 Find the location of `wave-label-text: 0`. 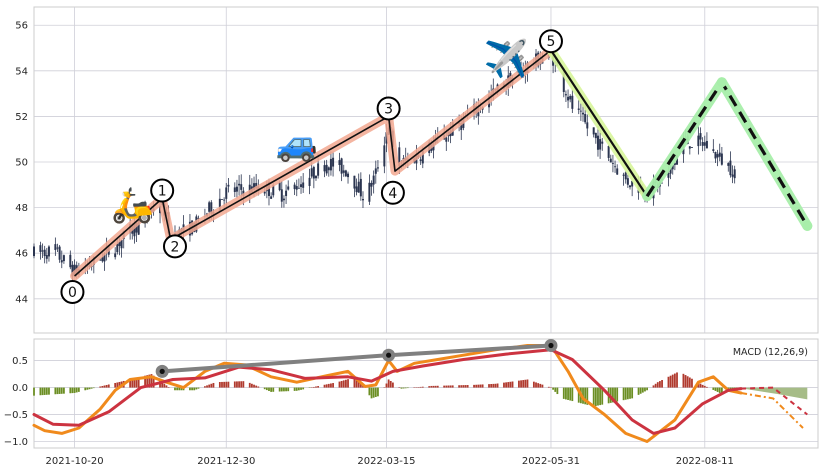

wave-label-text: 0 is located at coordinates (72, 293).